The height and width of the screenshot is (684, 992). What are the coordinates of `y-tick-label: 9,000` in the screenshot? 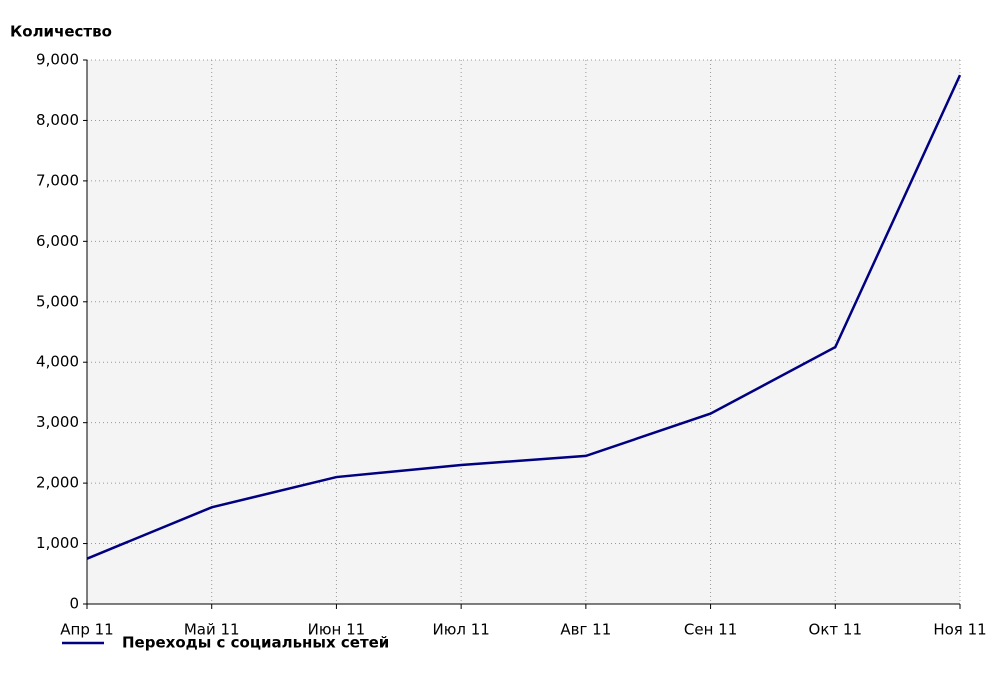 It's located at (57, 60).